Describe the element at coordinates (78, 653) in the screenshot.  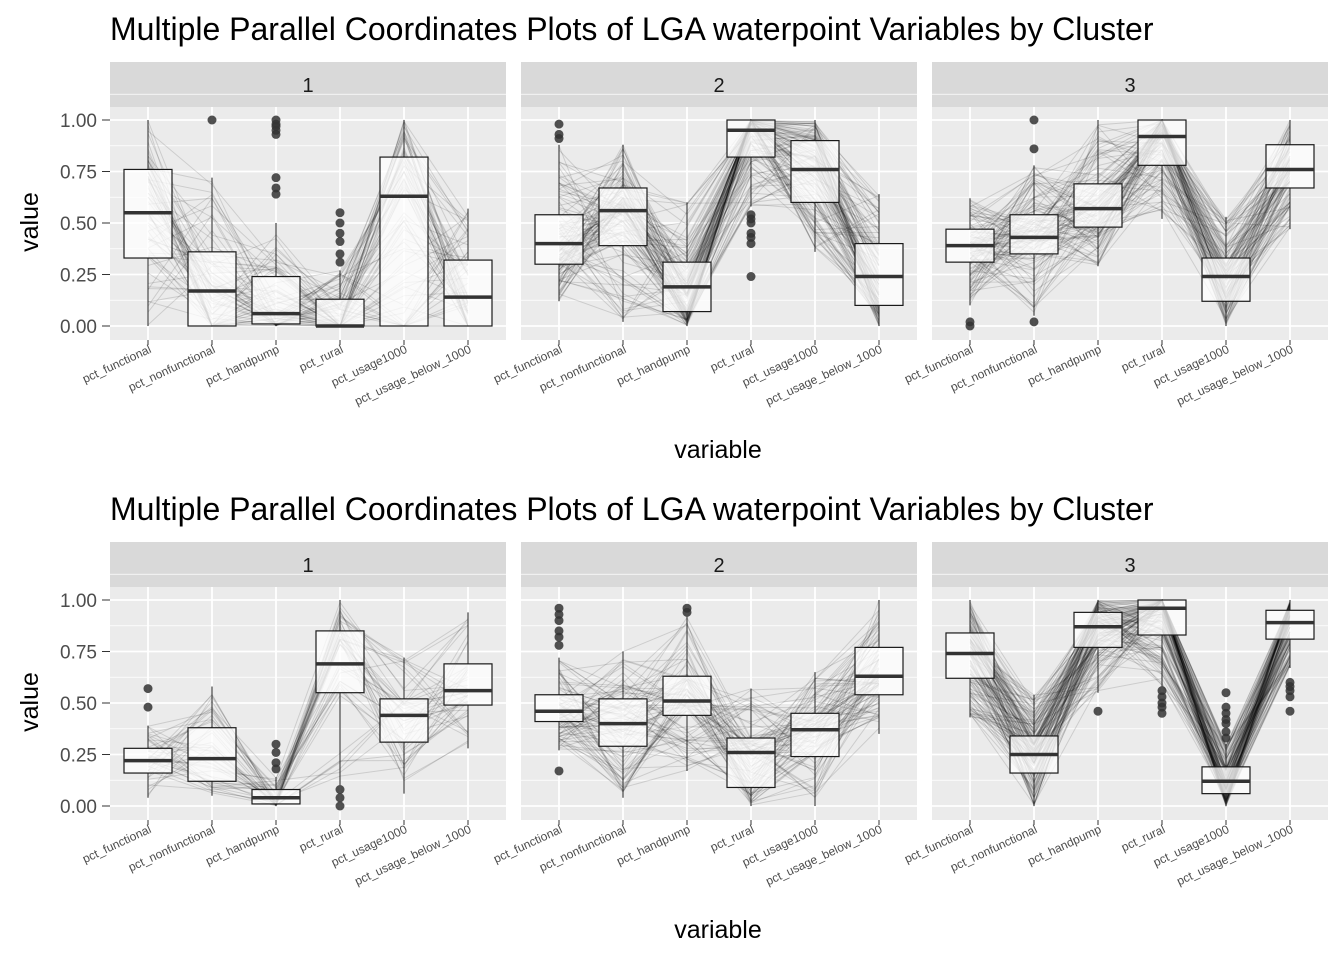
I see `y-tick-label: 0.75` at that location.